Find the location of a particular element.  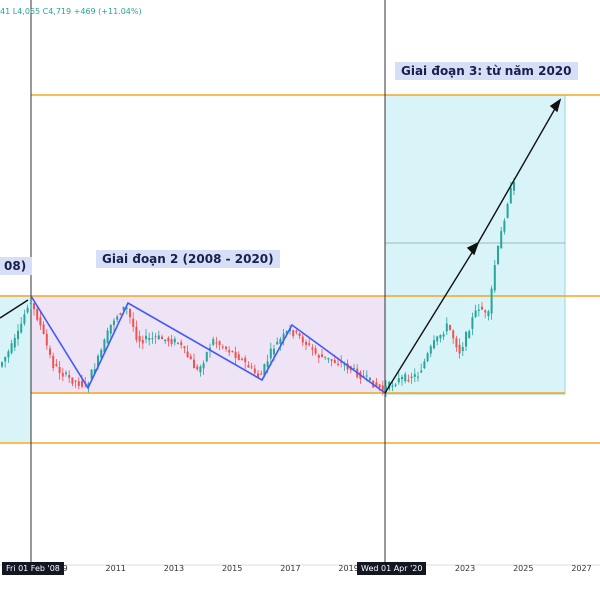

phase-1-label: 08) is located at coordinates (16, 266).